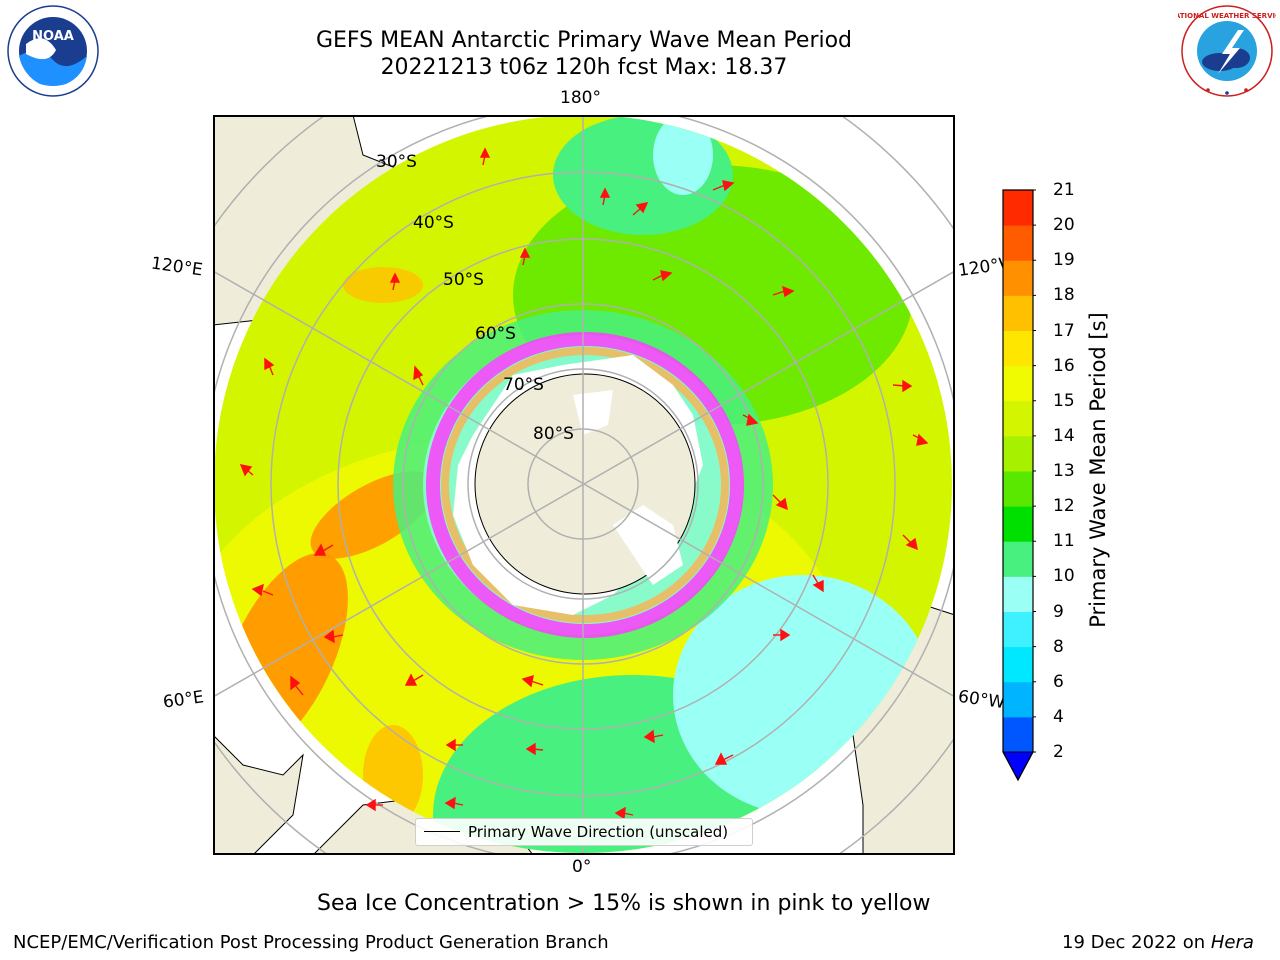 This screenshot has width=1280, height=960. What do you see at coordinates (1058, 611) in the screenshot?
I see `colorbar-tick-label: 9` at bounding box center [1058, 611].